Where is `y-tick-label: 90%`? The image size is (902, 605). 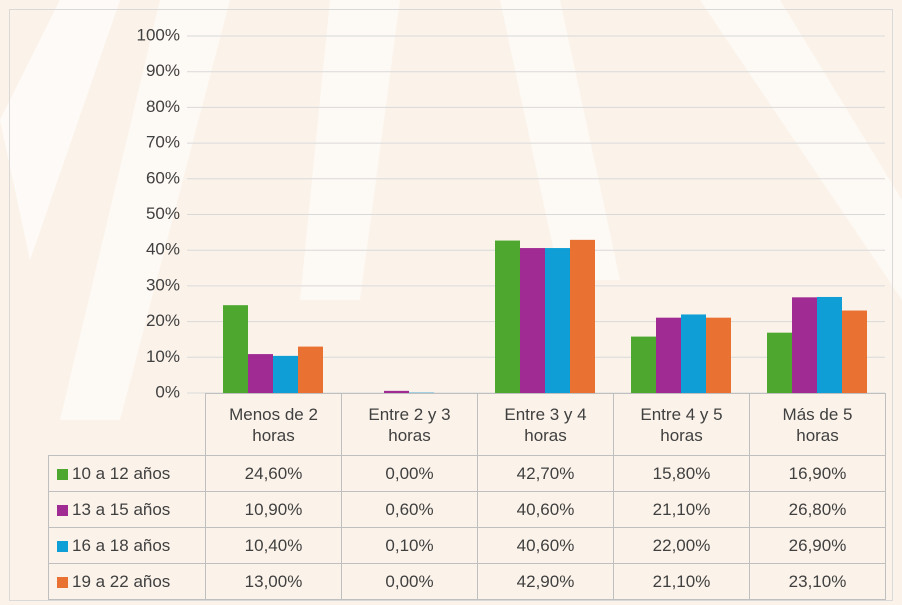 y-tick-label: 90% is located at coordinates (163, 70).